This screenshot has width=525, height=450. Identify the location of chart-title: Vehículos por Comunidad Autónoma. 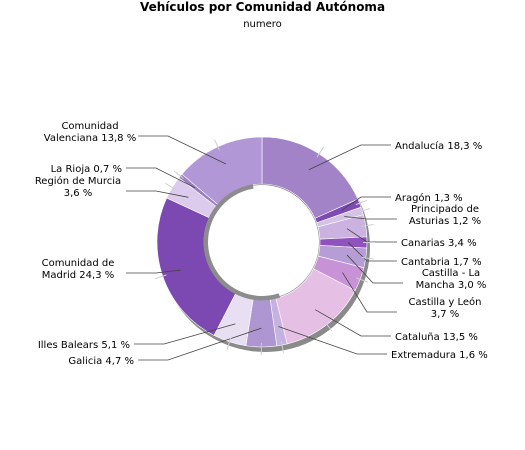
(262, 7).